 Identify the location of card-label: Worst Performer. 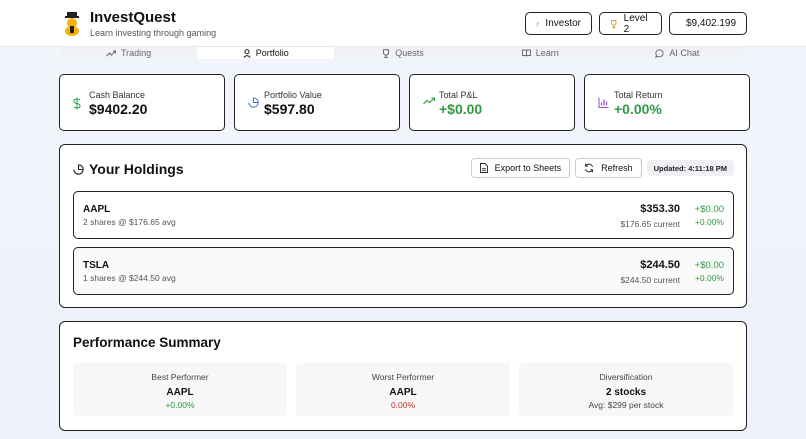
(403, 377).